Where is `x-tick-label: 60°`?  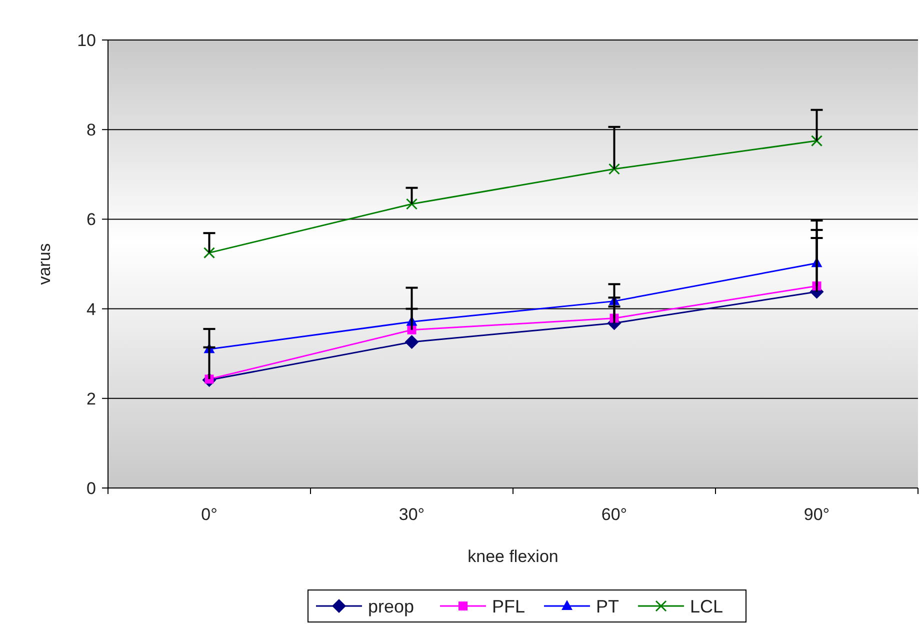 x-tick-label: 60° is located at coordinates (614, 514).